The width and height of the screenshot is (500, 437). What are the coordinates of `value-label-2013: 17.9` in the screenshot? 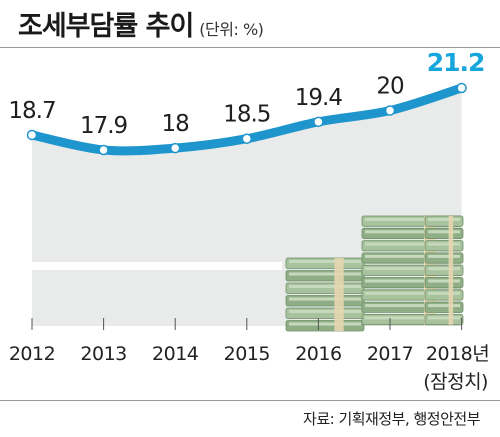 It's located at (104, 126).